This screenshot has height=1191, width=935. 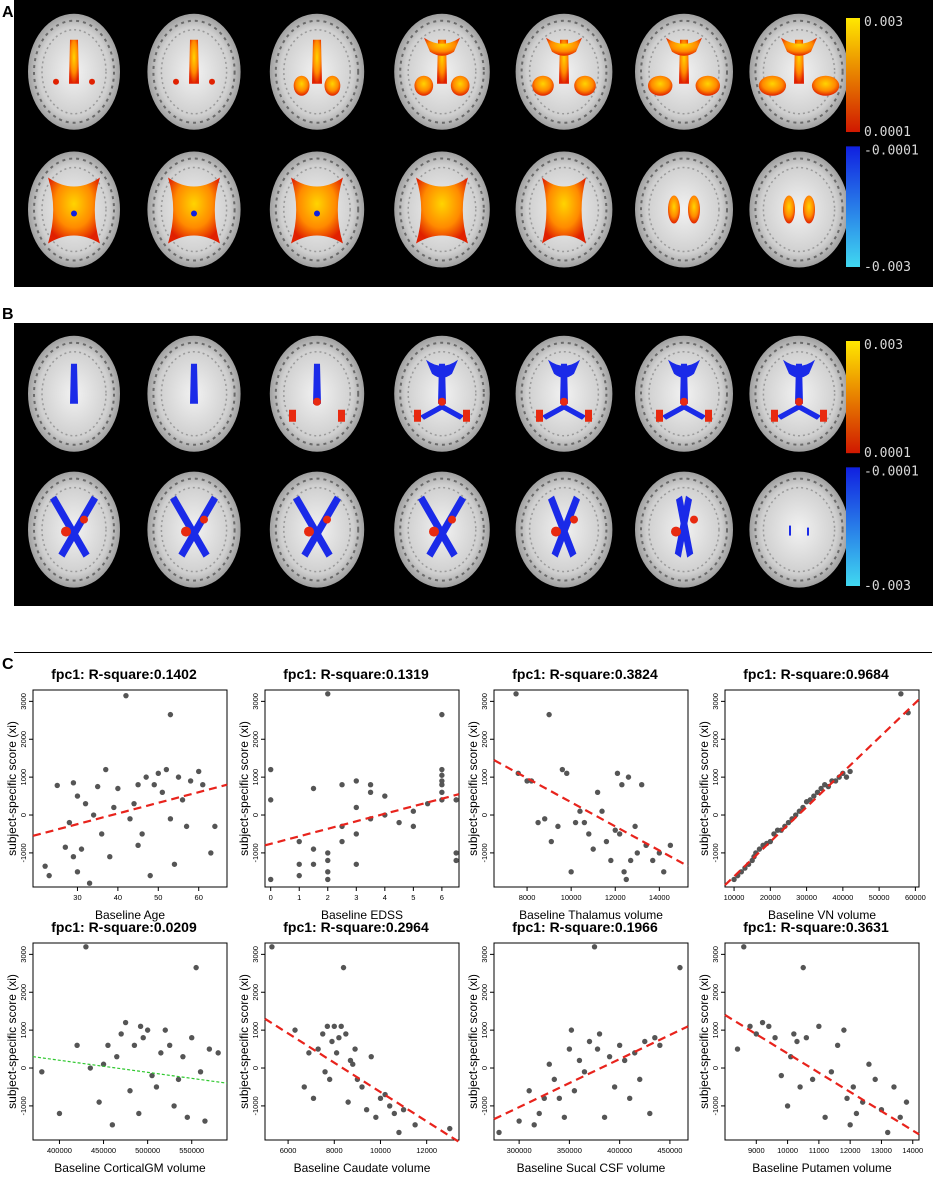 I want to click on x-tick-label: 30, so click(x=77, y=897).